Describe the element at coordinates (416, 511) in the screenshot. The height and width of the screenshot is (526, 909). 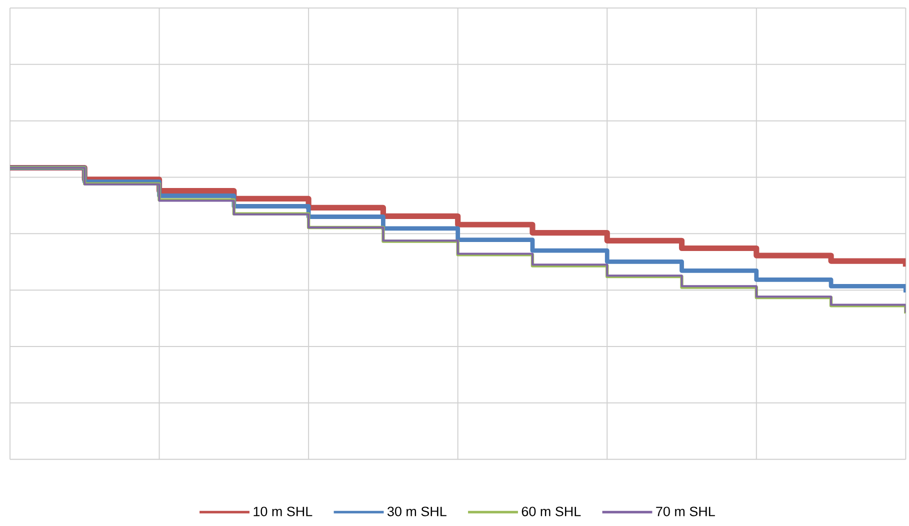
I see `legend-label: 30 m SHL` at that location.